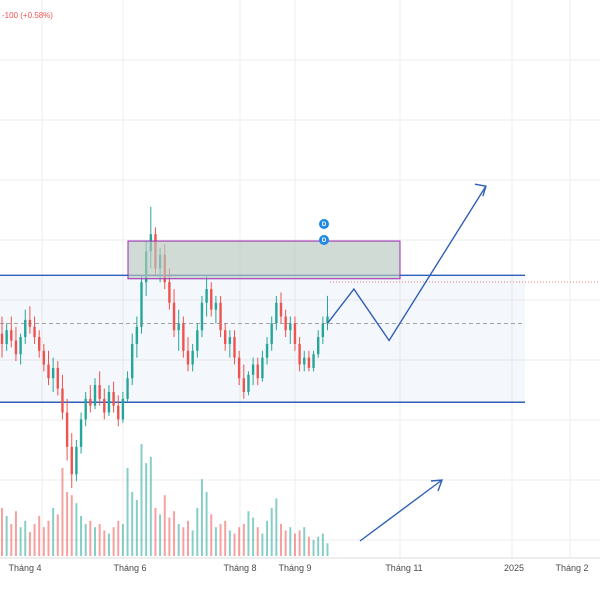  What do you see at coordinates (406, 263) in the screenshot?
I see `projection-path` at bounding box center [406, 263].